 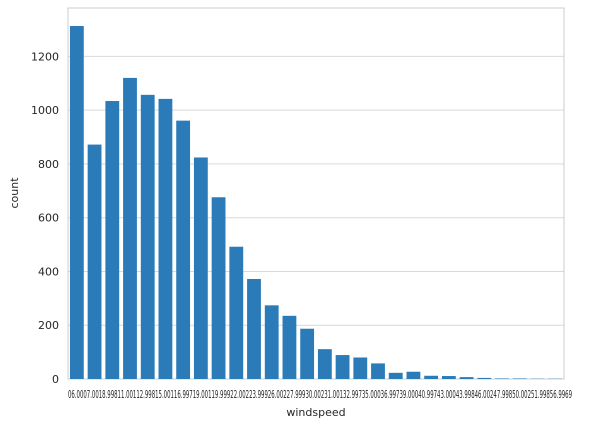 What do you see at coordinates (45, 56) in the screenshot?
I see `y-tick-label: 1200` at bounding box center [45, 56].